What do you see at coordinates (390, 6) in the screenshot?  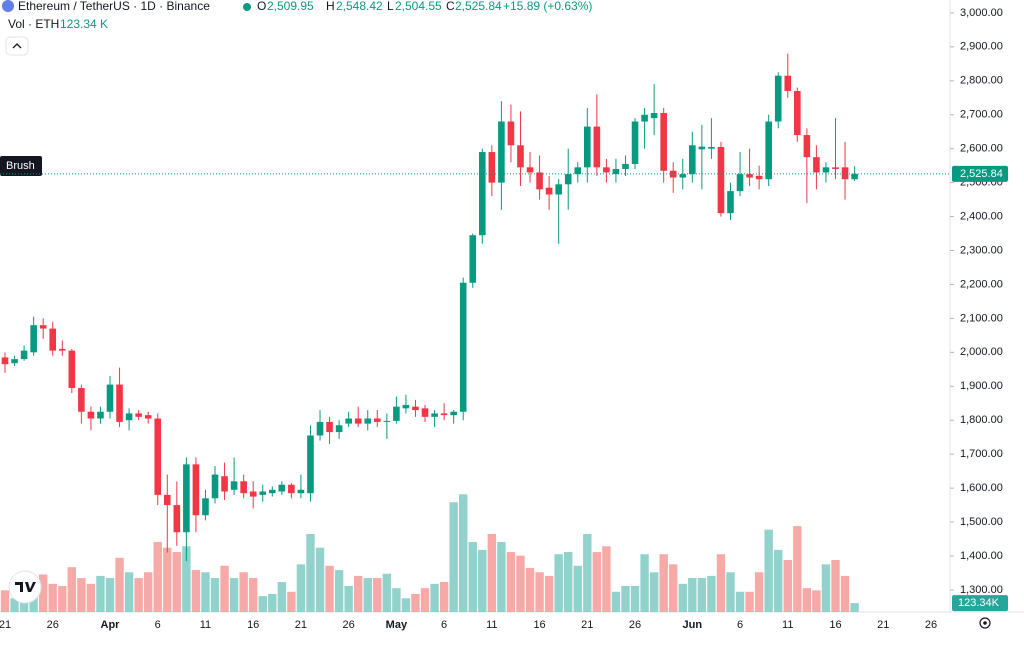 I see `low-label: L` at bounding box center [390, 6].